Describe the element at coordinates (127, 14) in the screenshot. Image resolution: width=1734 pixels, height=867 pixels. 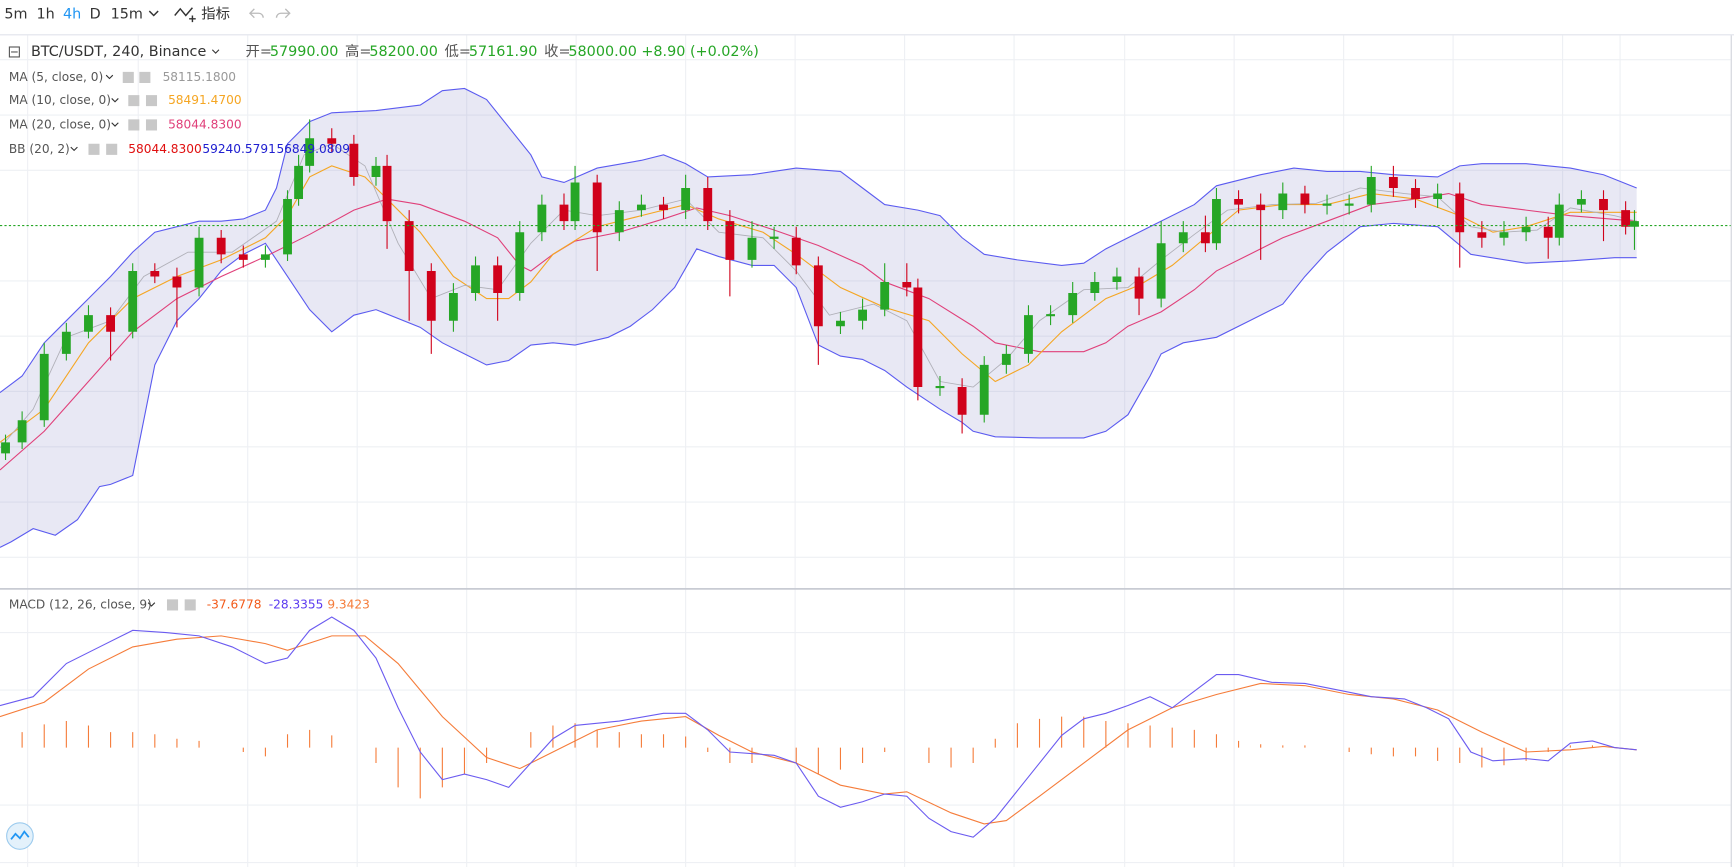
I see `interval-button: 15m` at that location.